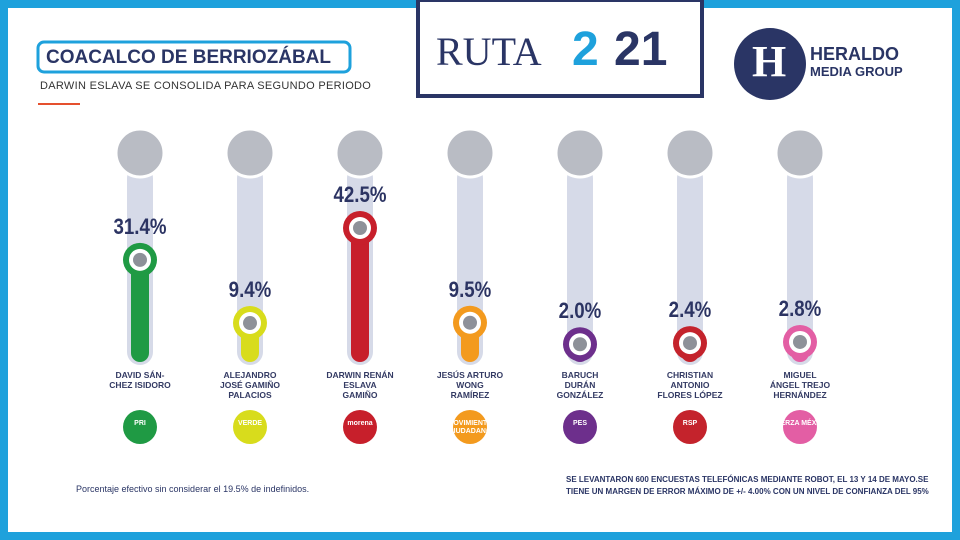 Image resolution: width=960 pixels, height=540 pixels. What do you see at coordinates (140, 226) in the screenshot?
I see `value-label: 31.4%` at bounding box center [140, 226].